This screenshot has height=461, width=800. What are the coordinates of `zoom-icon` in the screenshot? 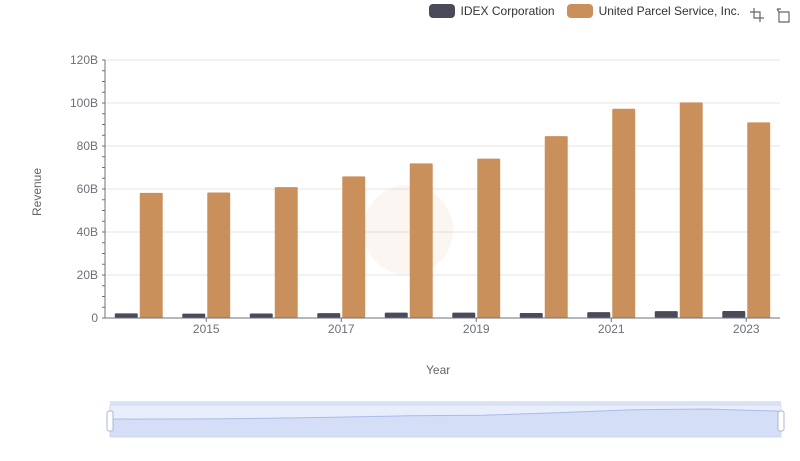 It's located at (757, 15).